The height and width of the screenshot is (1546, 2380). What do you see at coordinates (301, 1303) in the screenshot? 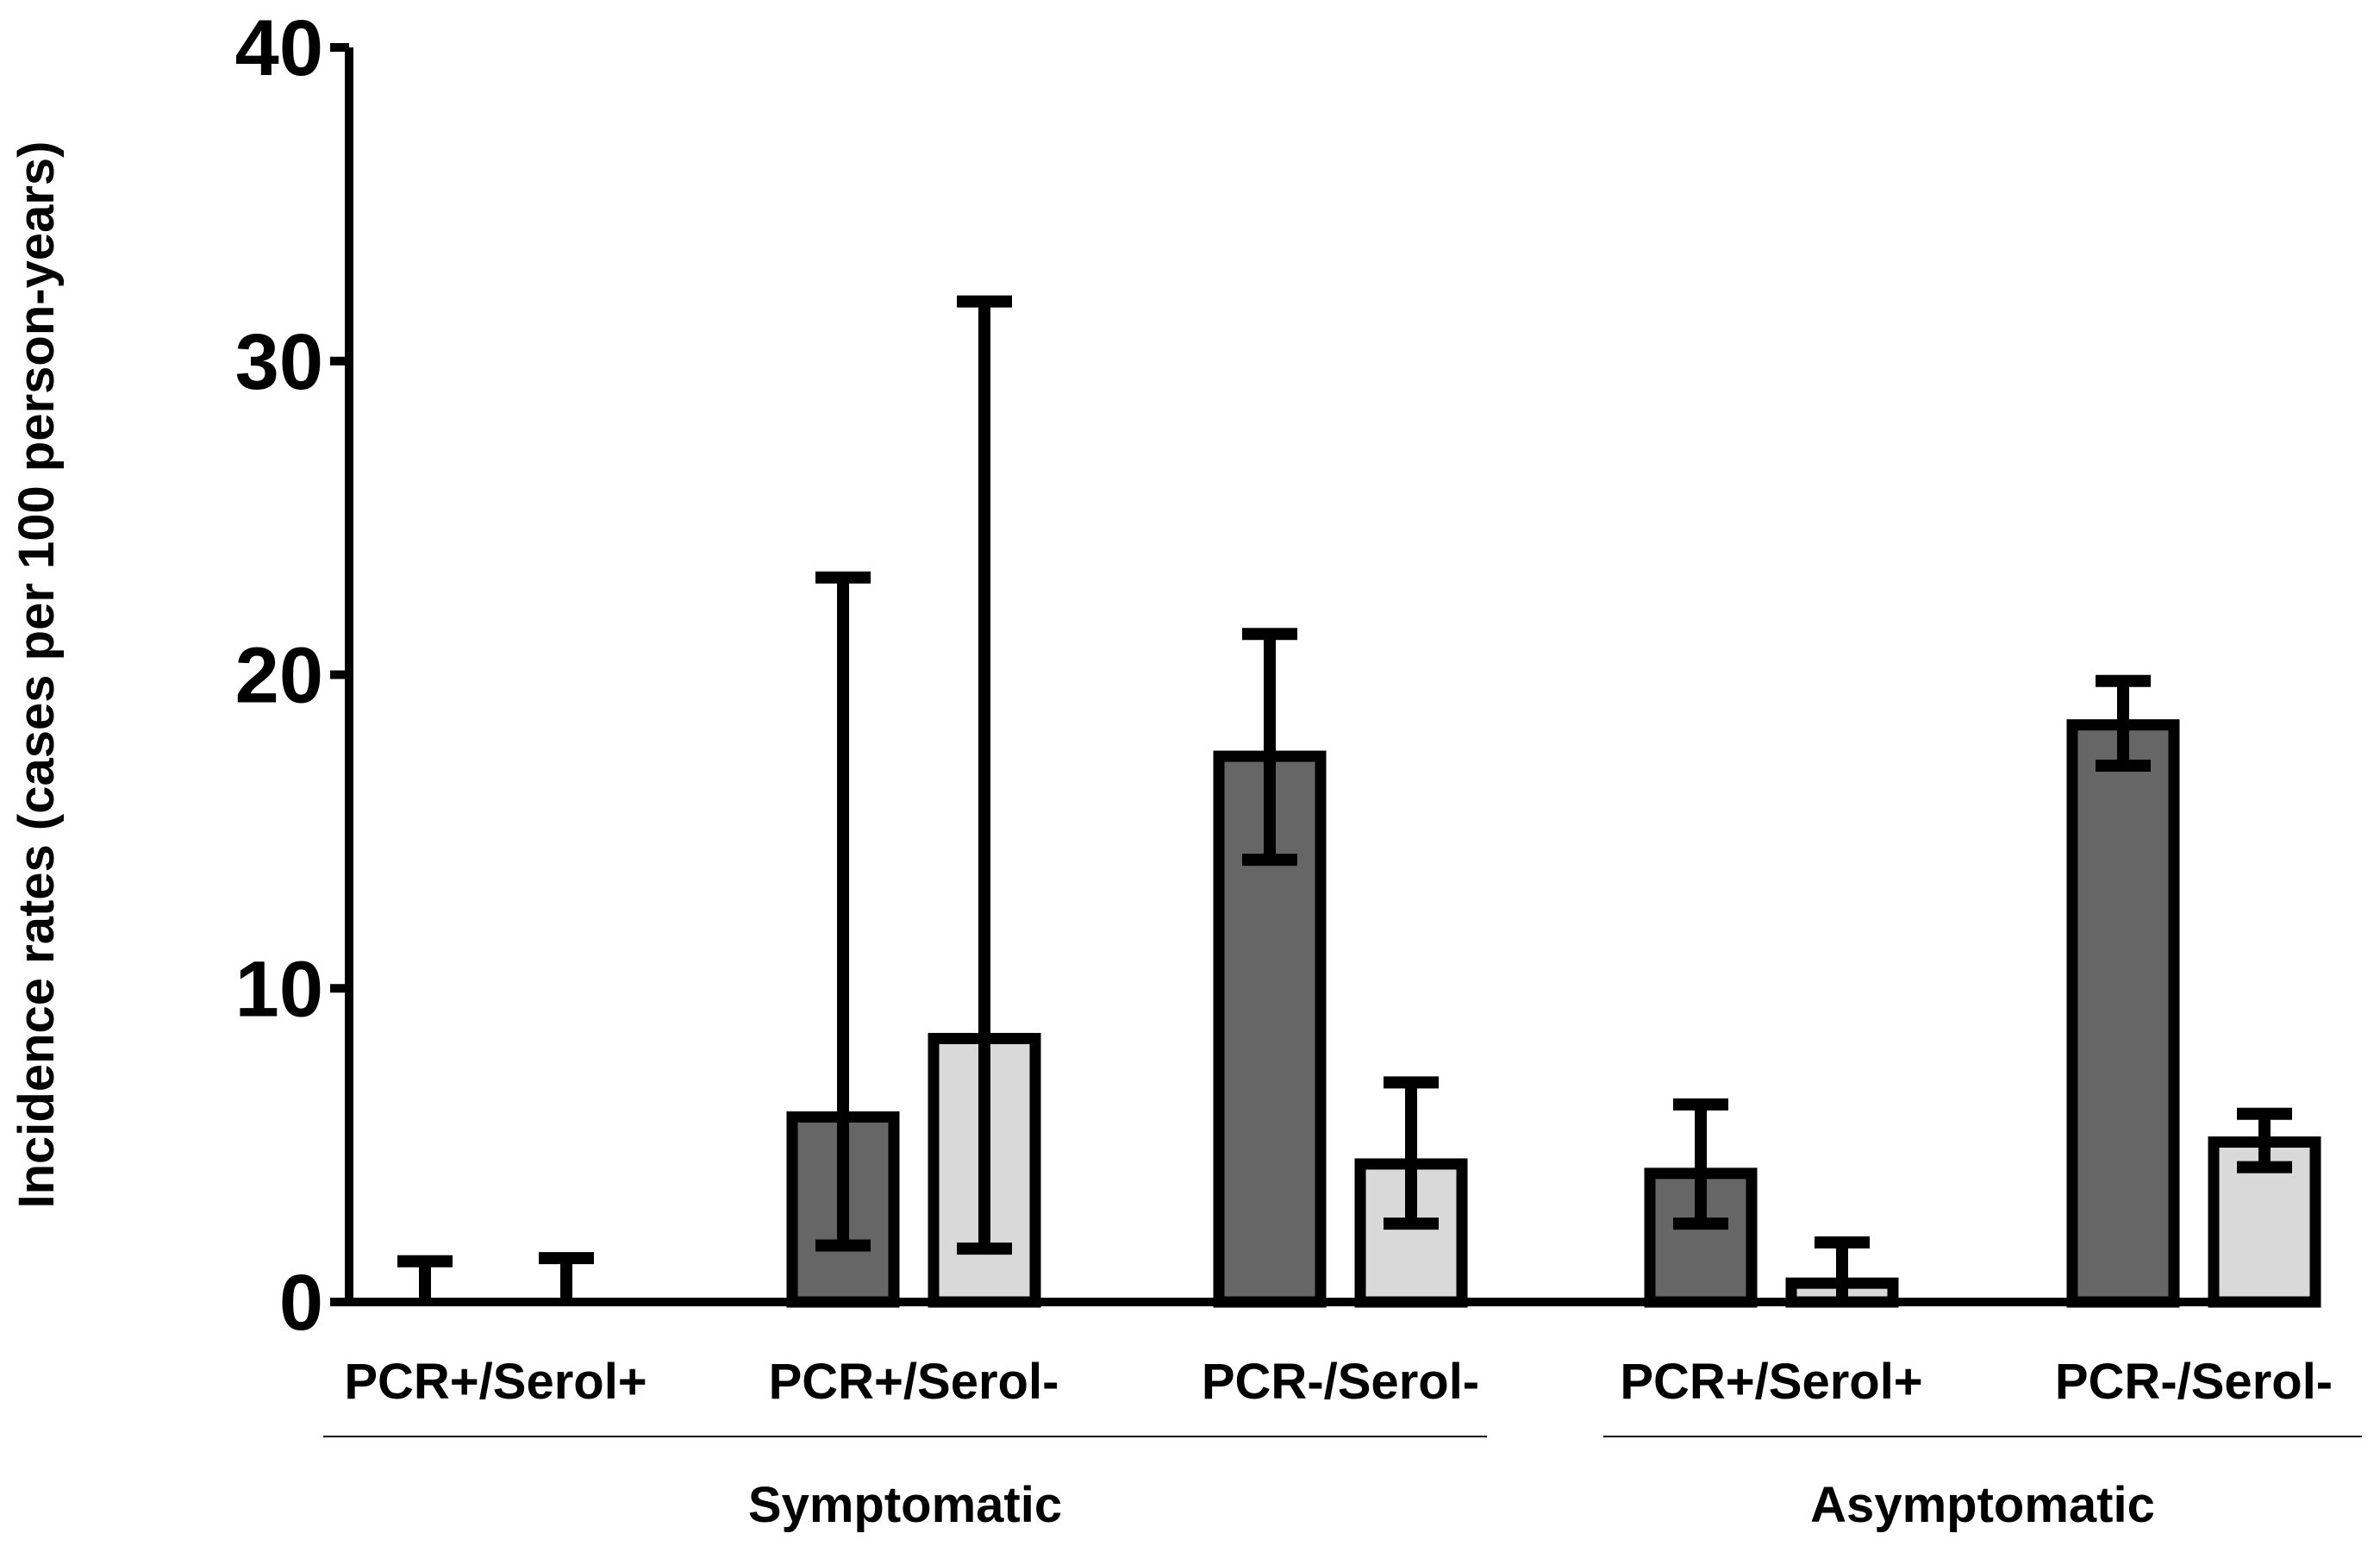
I see `y-tick-label: 0` at bounding box center [301, 1303].